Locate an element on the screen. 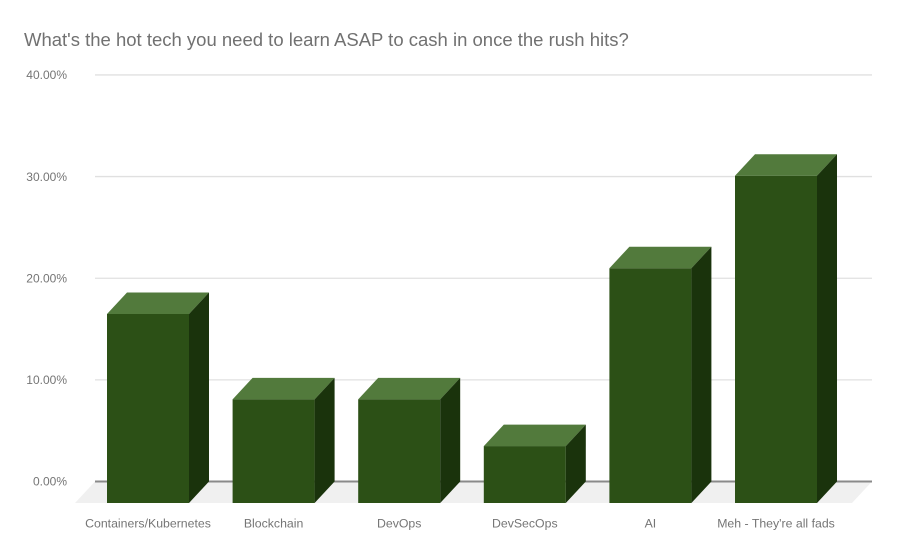  bar-meh-they-re-all-fads is located at coordinates (786, 329).